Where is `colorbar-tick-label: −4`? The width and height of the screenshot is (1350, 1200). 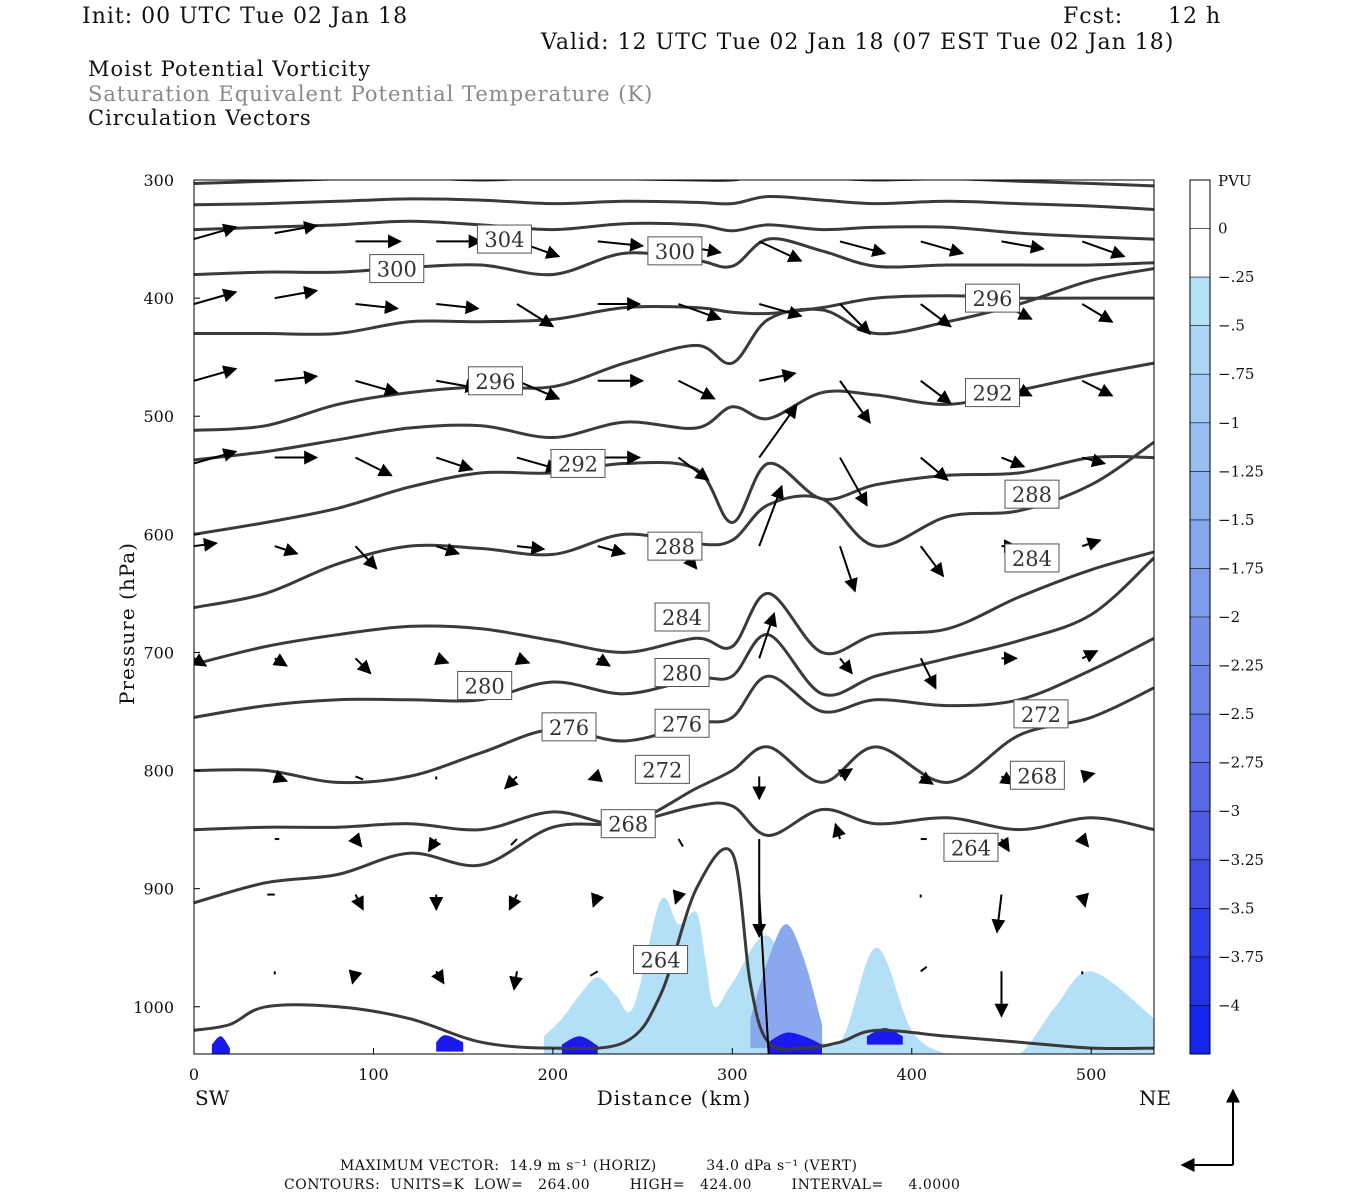
colorbar-tick-label: −4 is located at coordinates (1229, 1005).